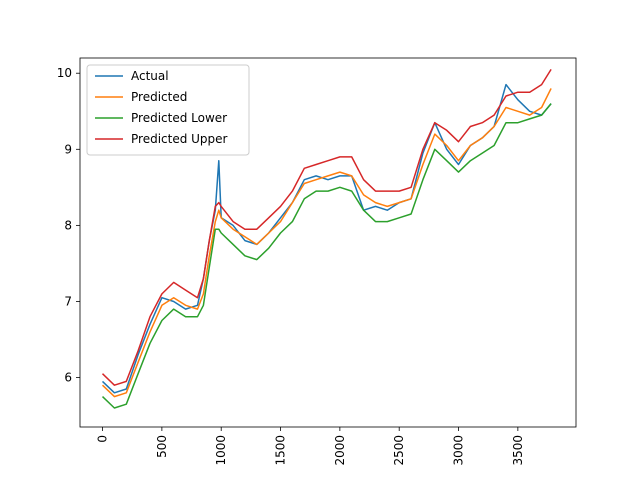  What do you see at coordinates (103, 439) in the screenshot?
I see `x-tick-label: 0` at bounding box center [103, 439].